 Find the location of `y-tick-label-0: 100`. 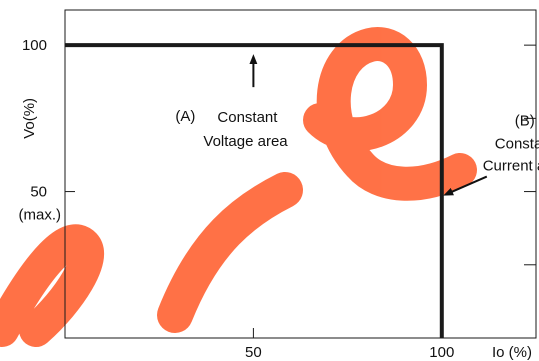

y-tick-label-0: 100 is located at coordinates (34, 45).